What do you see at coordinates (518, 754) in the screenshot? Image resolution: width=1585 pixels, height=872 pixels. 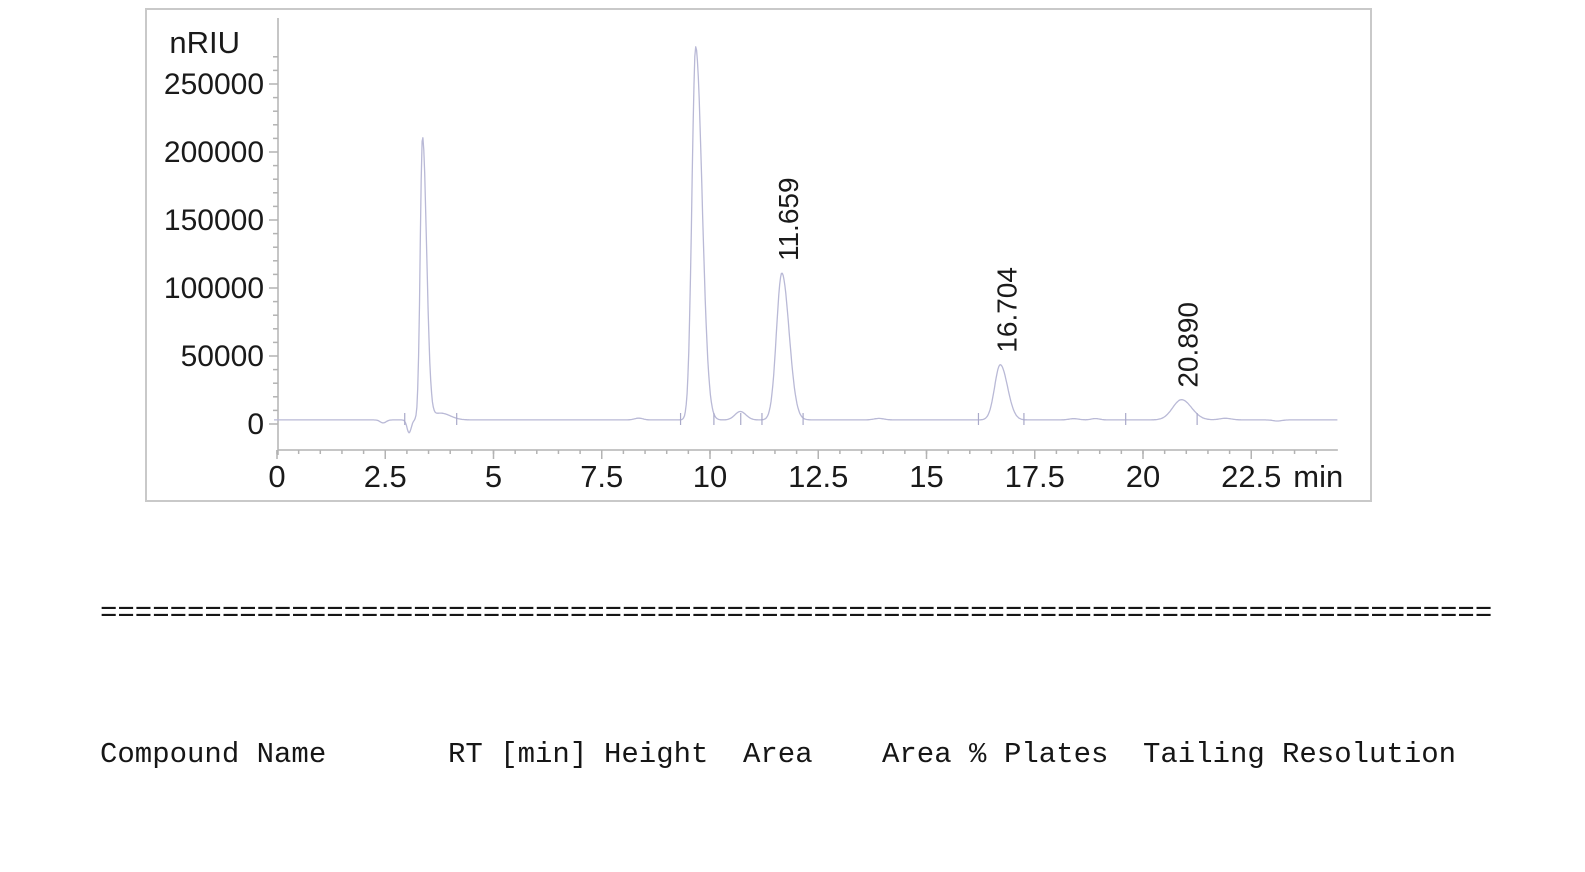 I see `col-rt: RT [min]` at bounding box center [518, 754].